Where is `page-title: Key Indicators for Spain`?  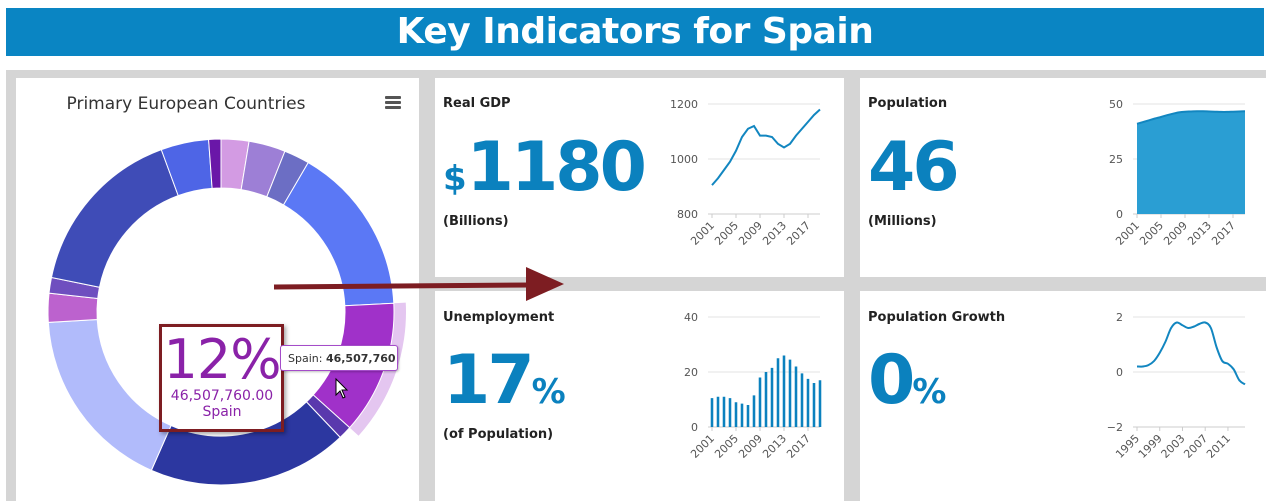 page-title: Key Indicators for Spain is located at coordinates (635, 31).